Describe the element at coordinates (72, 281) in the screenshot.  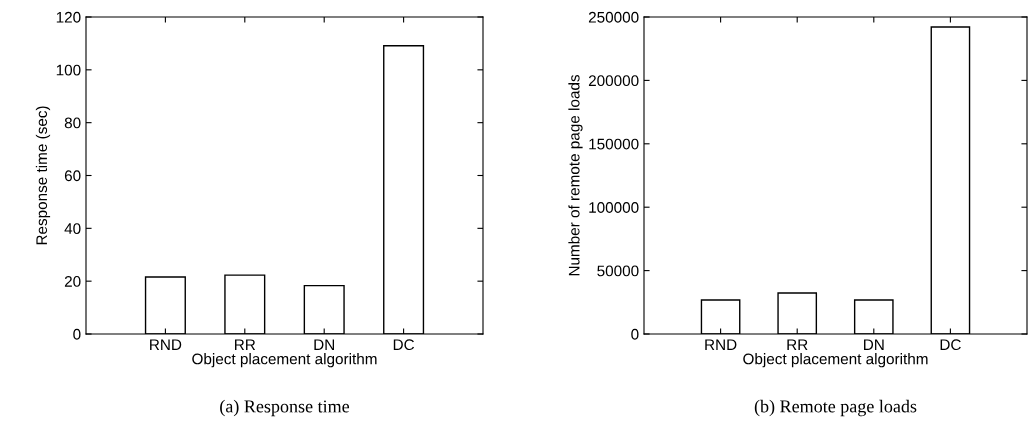
I see `y-tick-label: 20` at that location.